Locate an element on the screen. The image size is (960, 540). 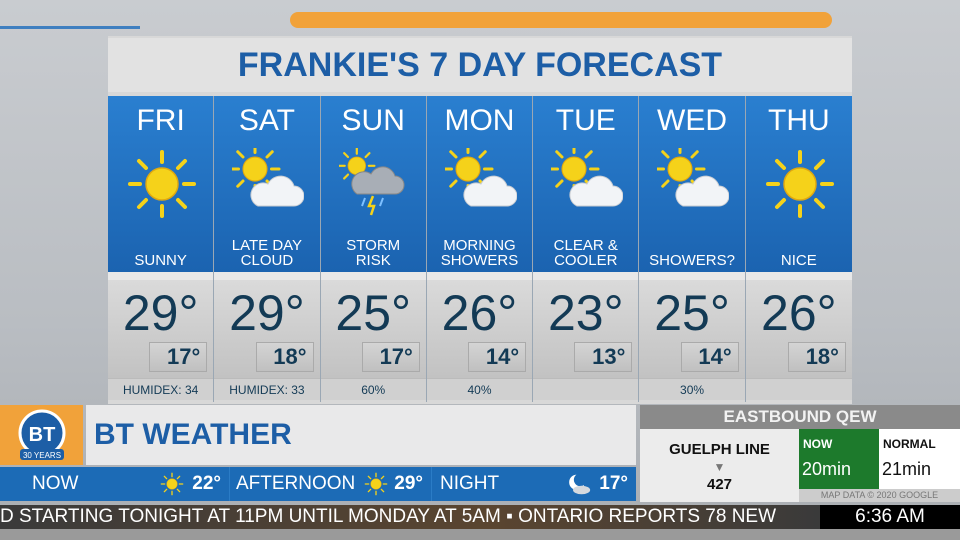
condition: MORNING SHOWERS is located at coordinates (479, 252).